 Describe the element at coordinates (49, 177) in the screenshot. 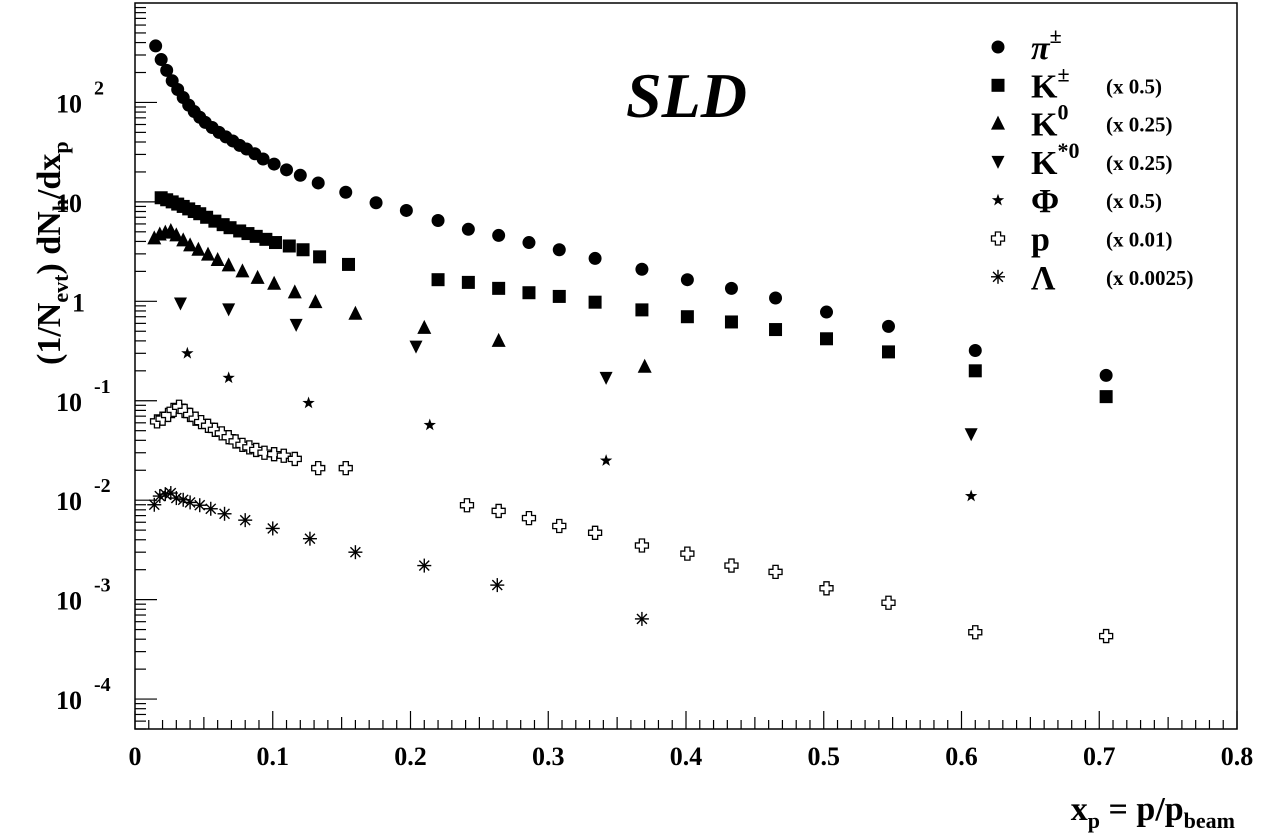

I see `y-title-mid2: /dx` at that location.